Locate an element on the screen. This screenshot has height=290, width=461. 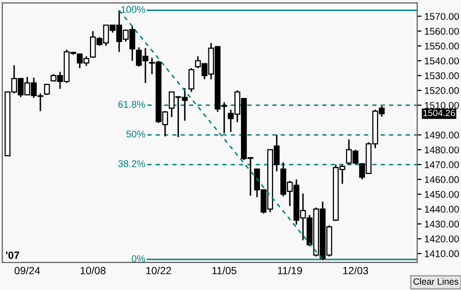
y-tick-label: 1460.00 is located at coordinates (441, 180).